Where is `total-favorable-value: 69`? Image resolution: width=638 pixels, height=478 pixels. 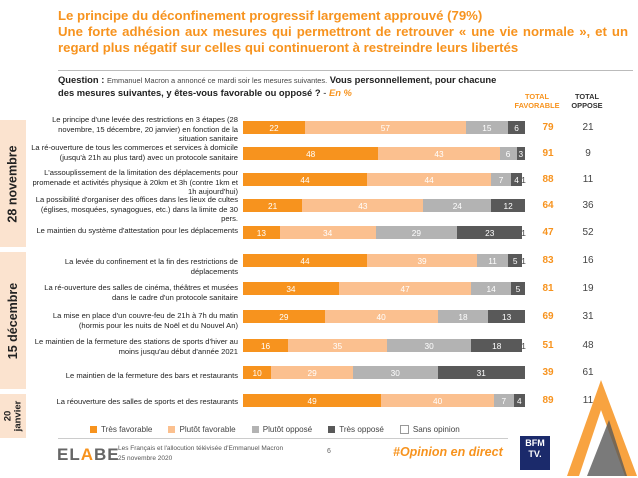
total-favorable-value: 69 is located at coordinates (548, 316).